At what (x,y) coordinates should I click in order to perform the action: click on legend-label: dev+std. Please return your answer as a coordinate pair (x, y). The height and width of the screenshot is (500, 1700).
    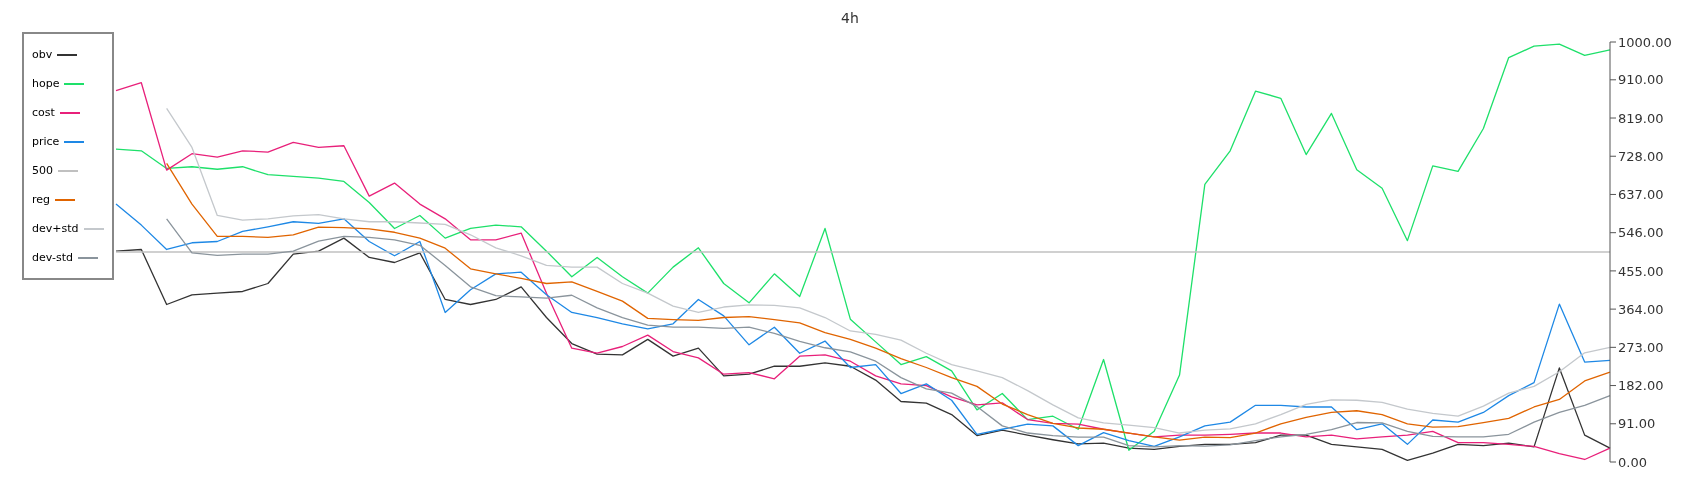
    Looking at the image, I should click on (55, 228).